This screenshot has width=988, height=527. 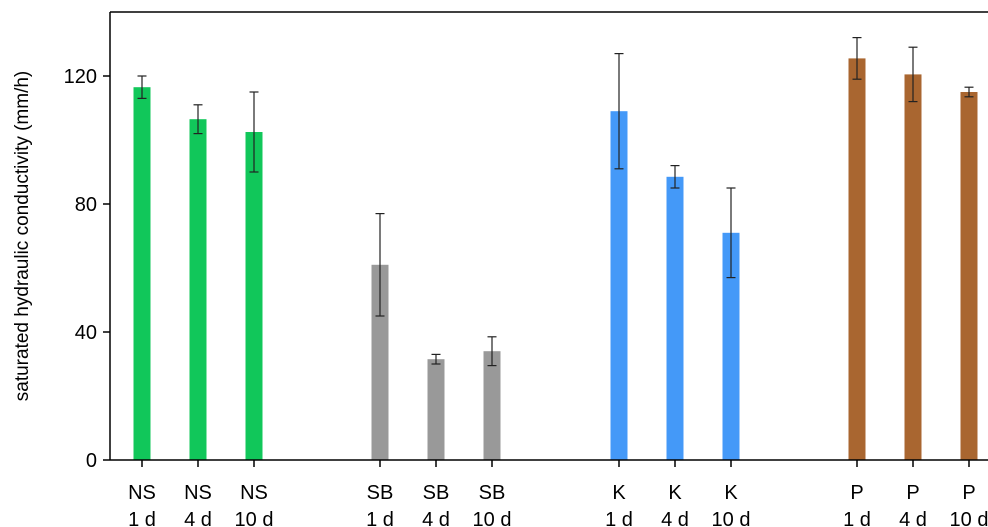 What do you see at coordinates (91, 461) in the screenshot?
I see `y-tick-label: 0` at bounding box center [91, 461].